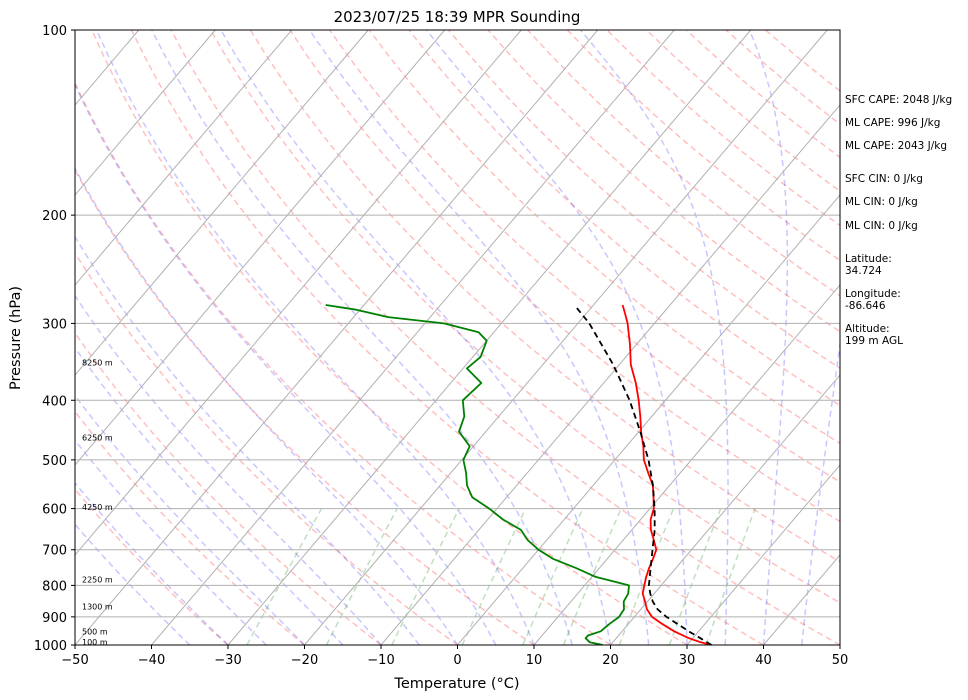 The height and width of the screenshot is (700, 968). I want to click on y-tick-label: 100, so click(54, 31).